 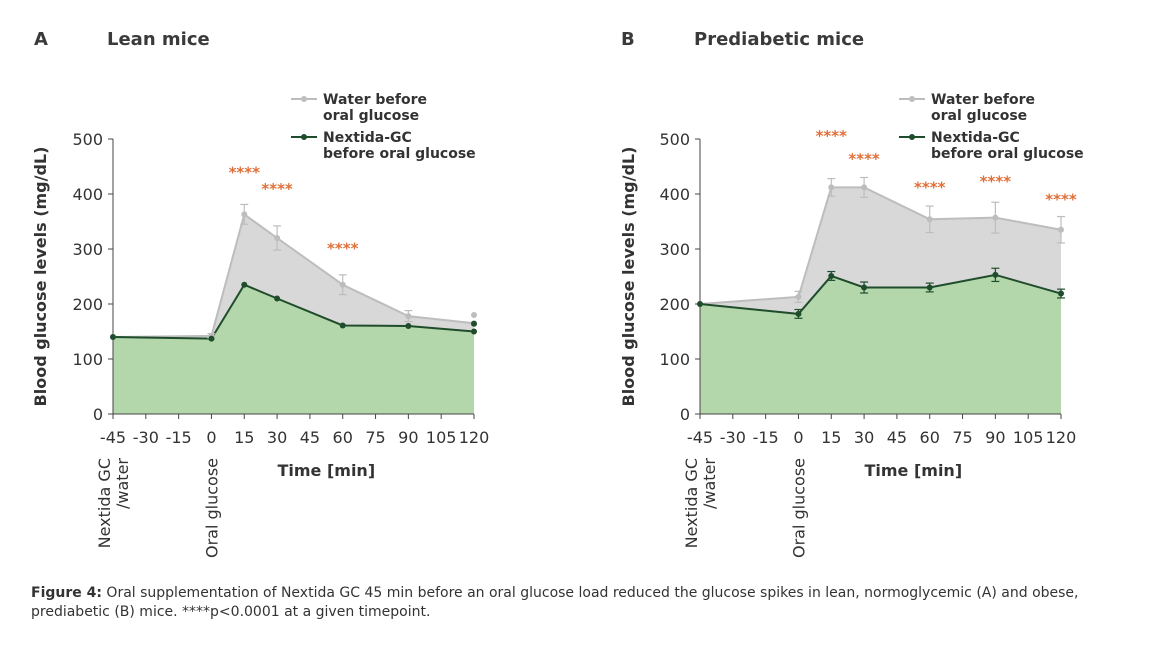 What do you see at coordinates (293, 276) in the screenshot?
I see `water-area-fill` at bounding box center [293, 276].